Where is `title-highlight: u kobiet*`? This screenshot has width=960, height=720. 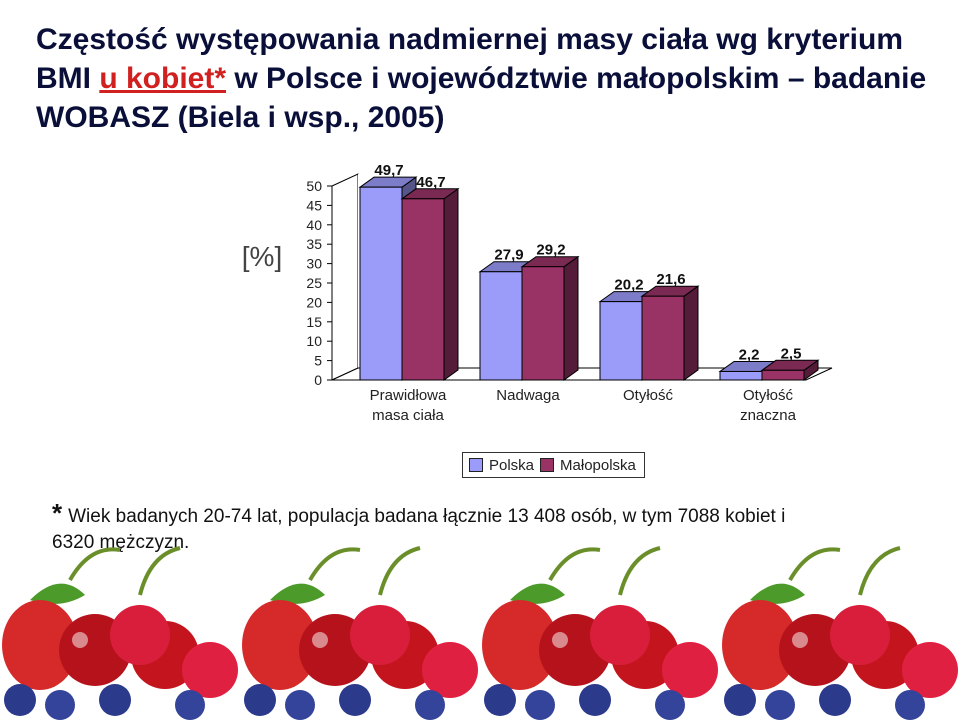
title-highlight: u kobiet* is located at coordinates (163, 78).